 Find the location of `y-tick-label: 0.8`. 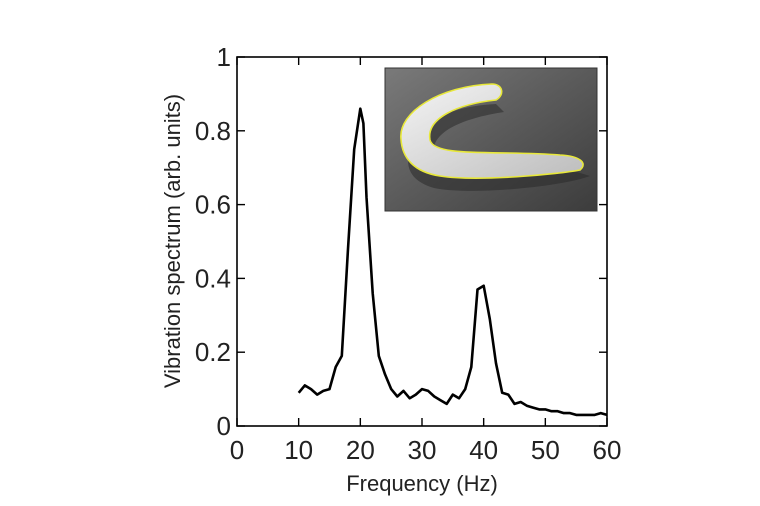

y-tick-label: 0.8 is located at coordinates (213, 131).